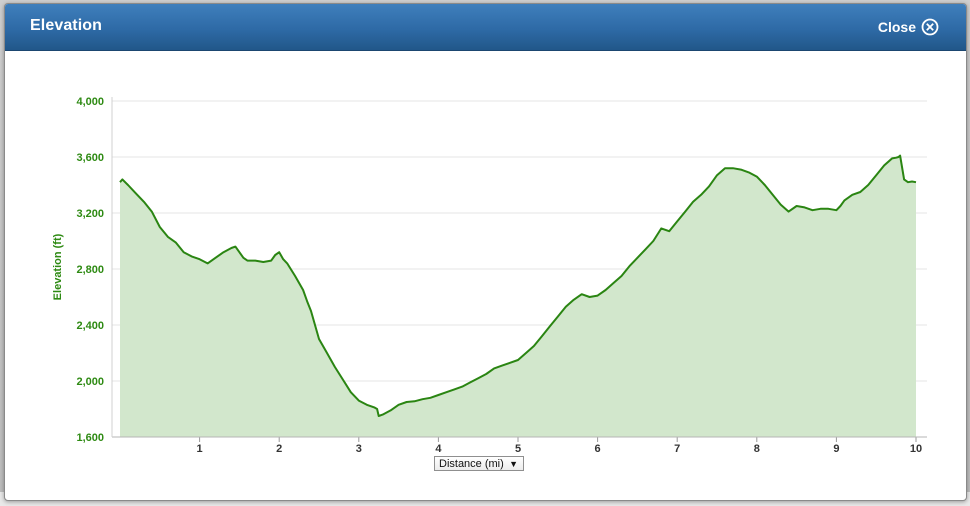 Image resolution: width=970 pixels, height=506 pixels. I want to click on x-tick-label: 4, so click(438, 449).